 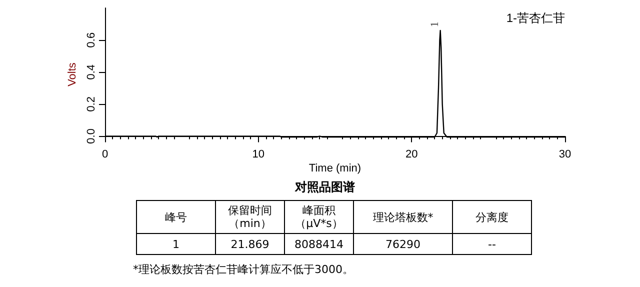 I want to click on x-tick-label: 10, so click(x=258, y=154).